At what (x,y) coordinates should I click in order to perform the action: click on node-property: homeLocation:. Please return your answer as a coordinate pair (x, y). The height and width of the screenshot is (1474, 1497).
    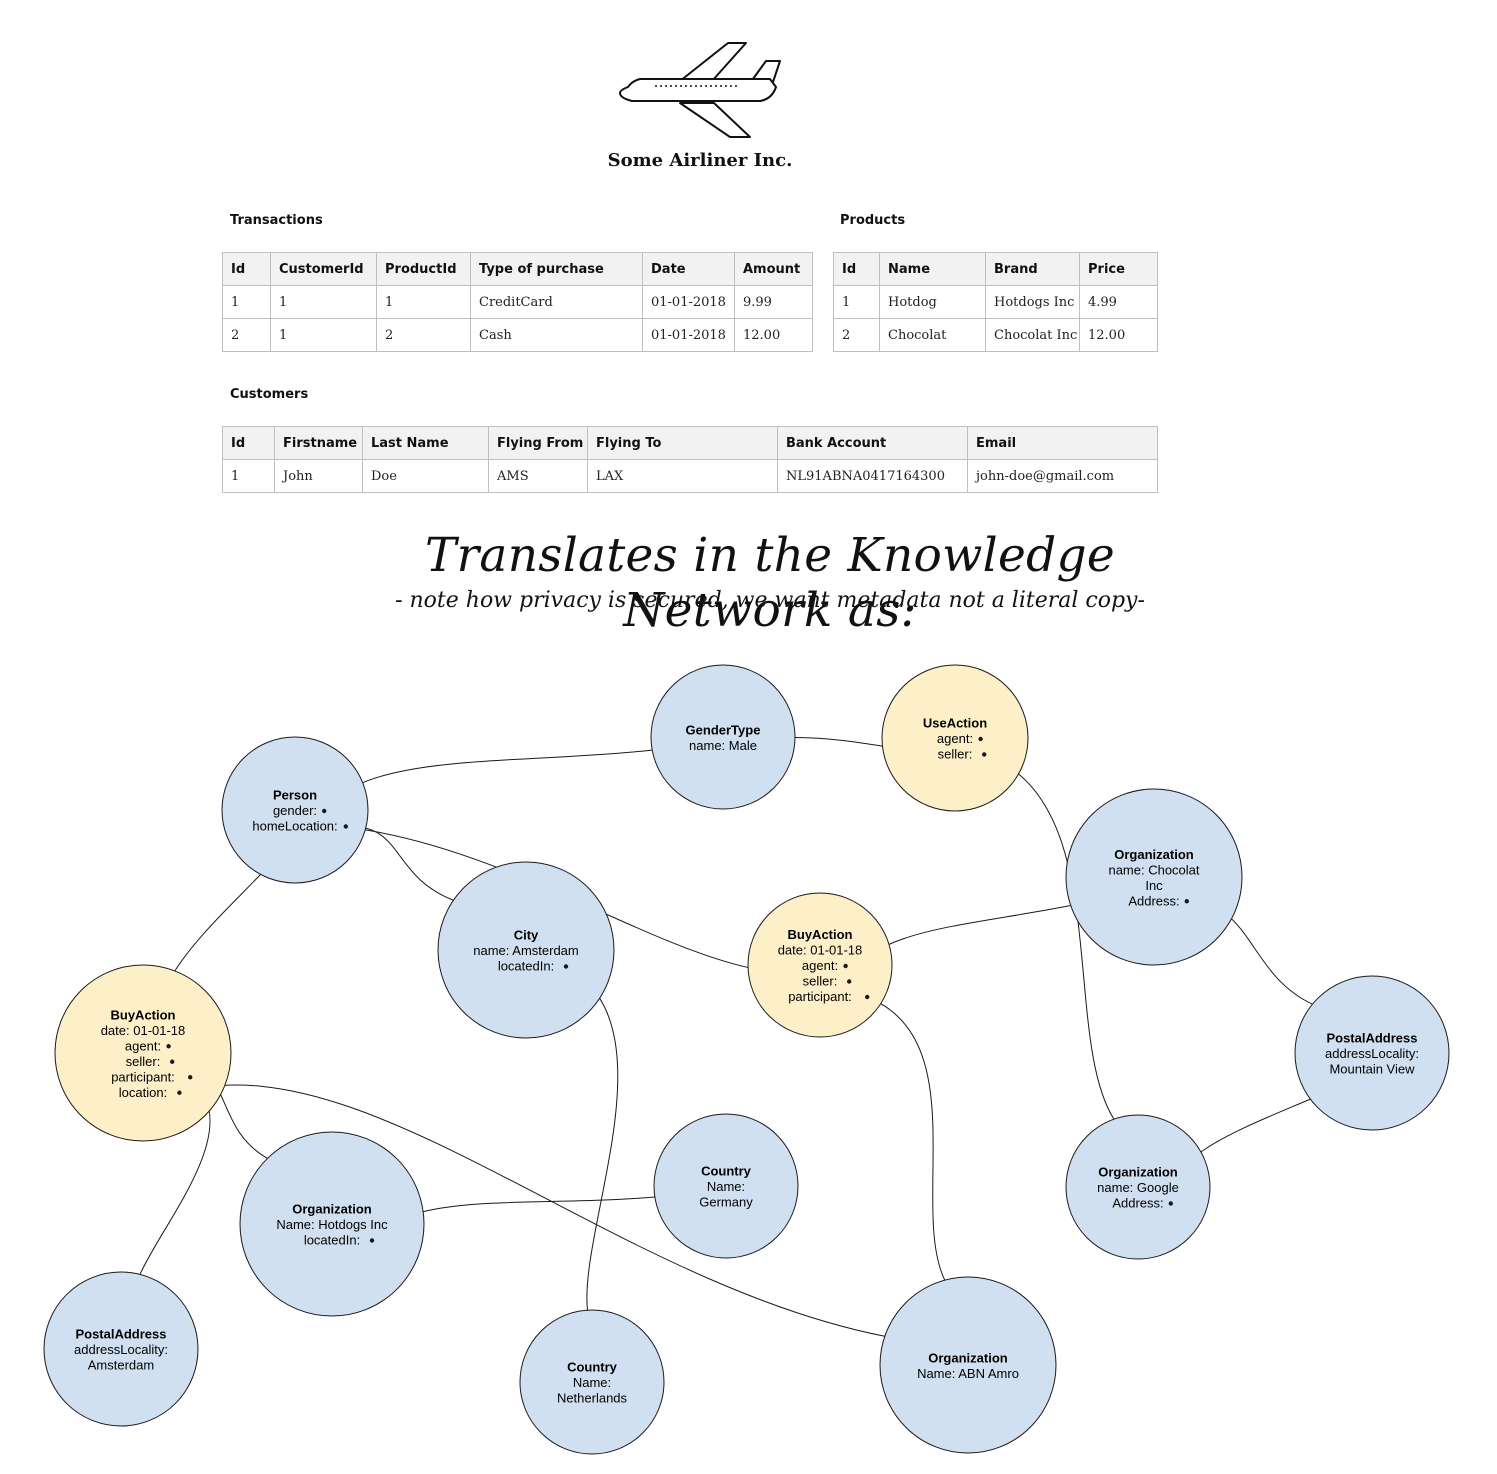
    Looking at the image, I should click on (294, 826).